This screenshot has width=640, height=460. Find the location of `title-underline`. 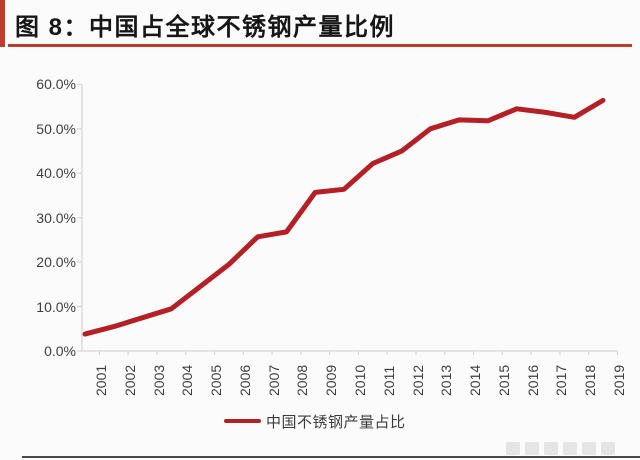

title-underline is located at coordinates (320, 45).